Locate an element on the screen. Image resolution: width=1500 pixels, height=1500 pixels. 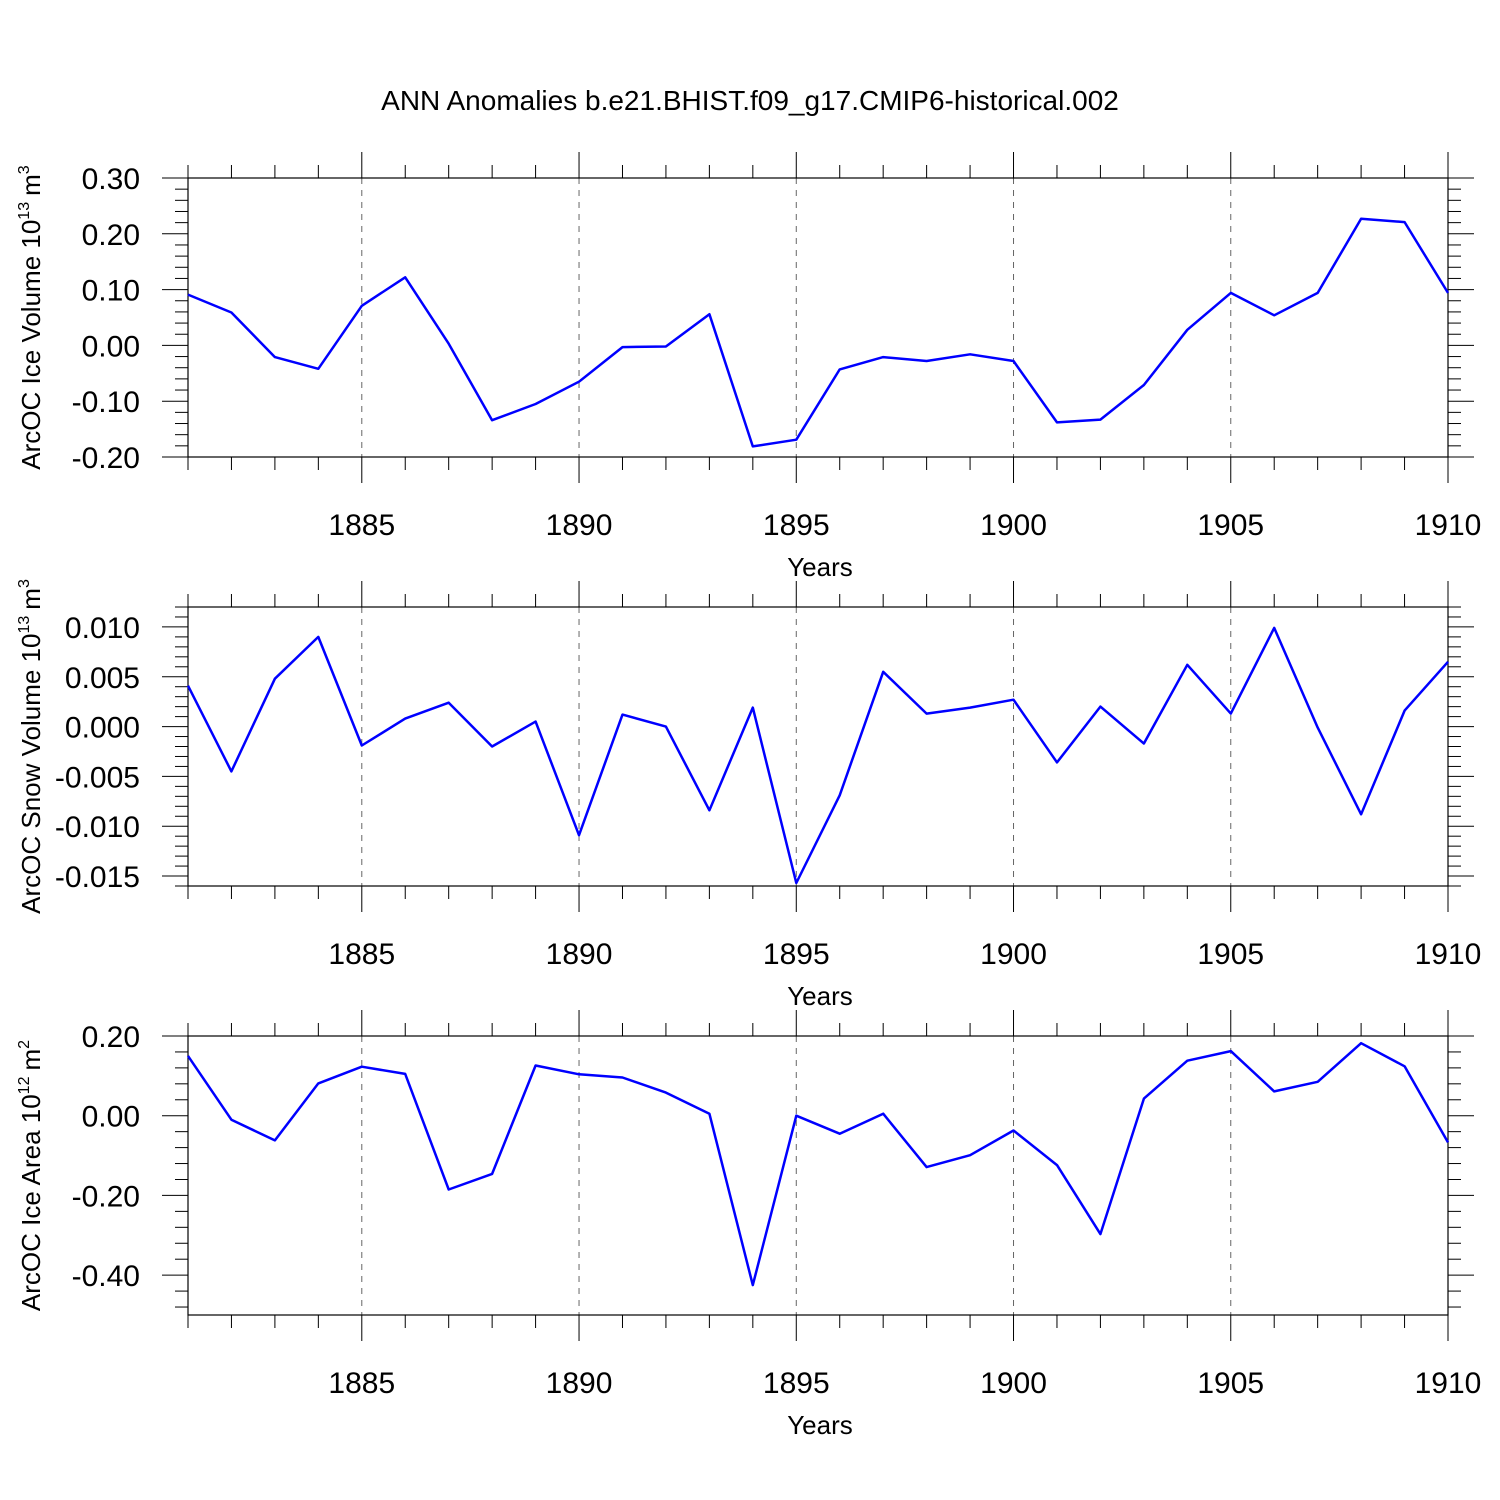
y-axis-label-main: ArcOC Ice Volume 10 is located at coordinates (31, 345).